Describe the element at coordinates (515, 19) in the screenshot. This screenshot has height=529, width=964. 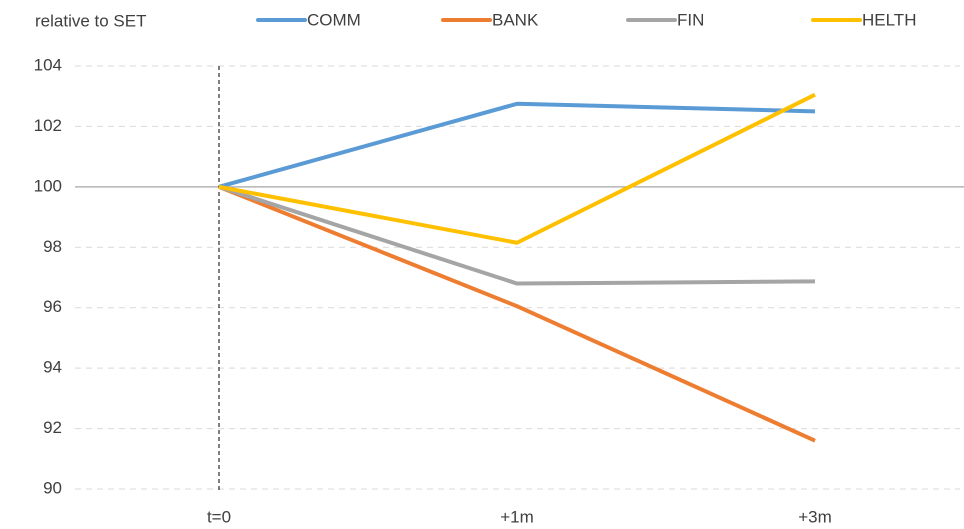
I see `legend-label: BANK` at that location.